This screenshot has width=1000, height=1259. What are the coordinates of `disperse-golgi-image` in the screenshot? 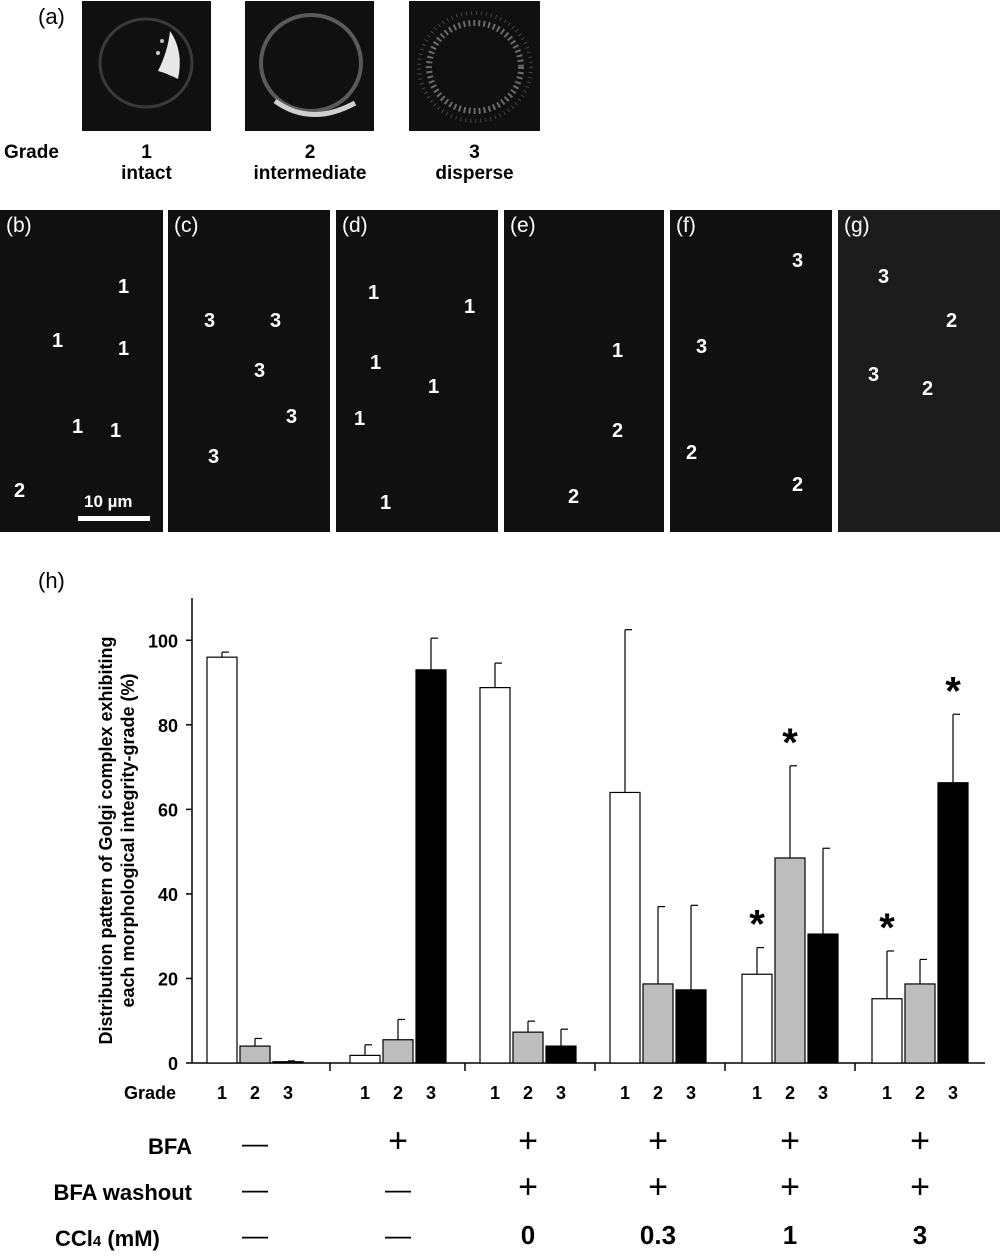 It's located at (475, 67).